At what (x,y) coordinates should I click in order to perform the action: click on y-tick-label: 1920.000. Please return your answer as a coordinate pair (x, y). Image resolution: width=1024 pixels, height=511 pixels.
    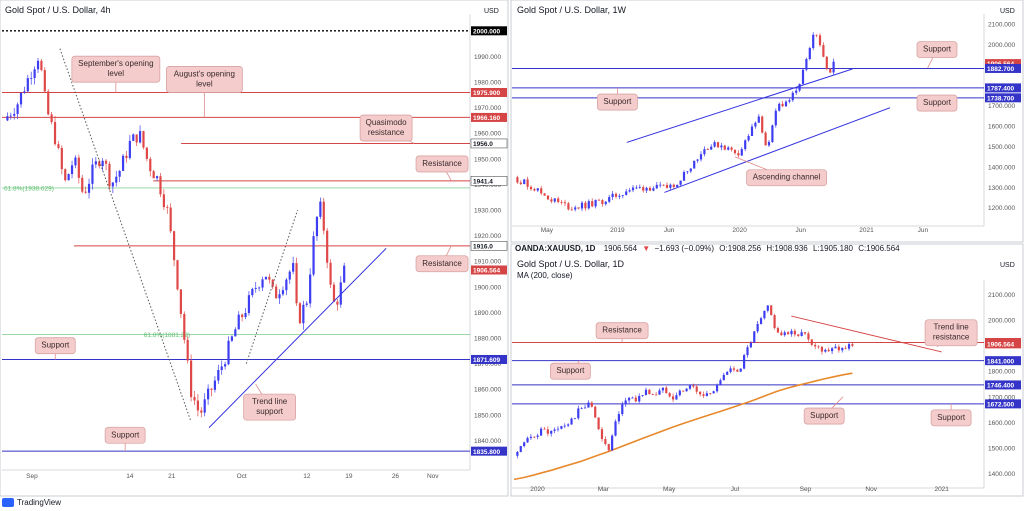
    Looking at the image, I should click on (487, 236).